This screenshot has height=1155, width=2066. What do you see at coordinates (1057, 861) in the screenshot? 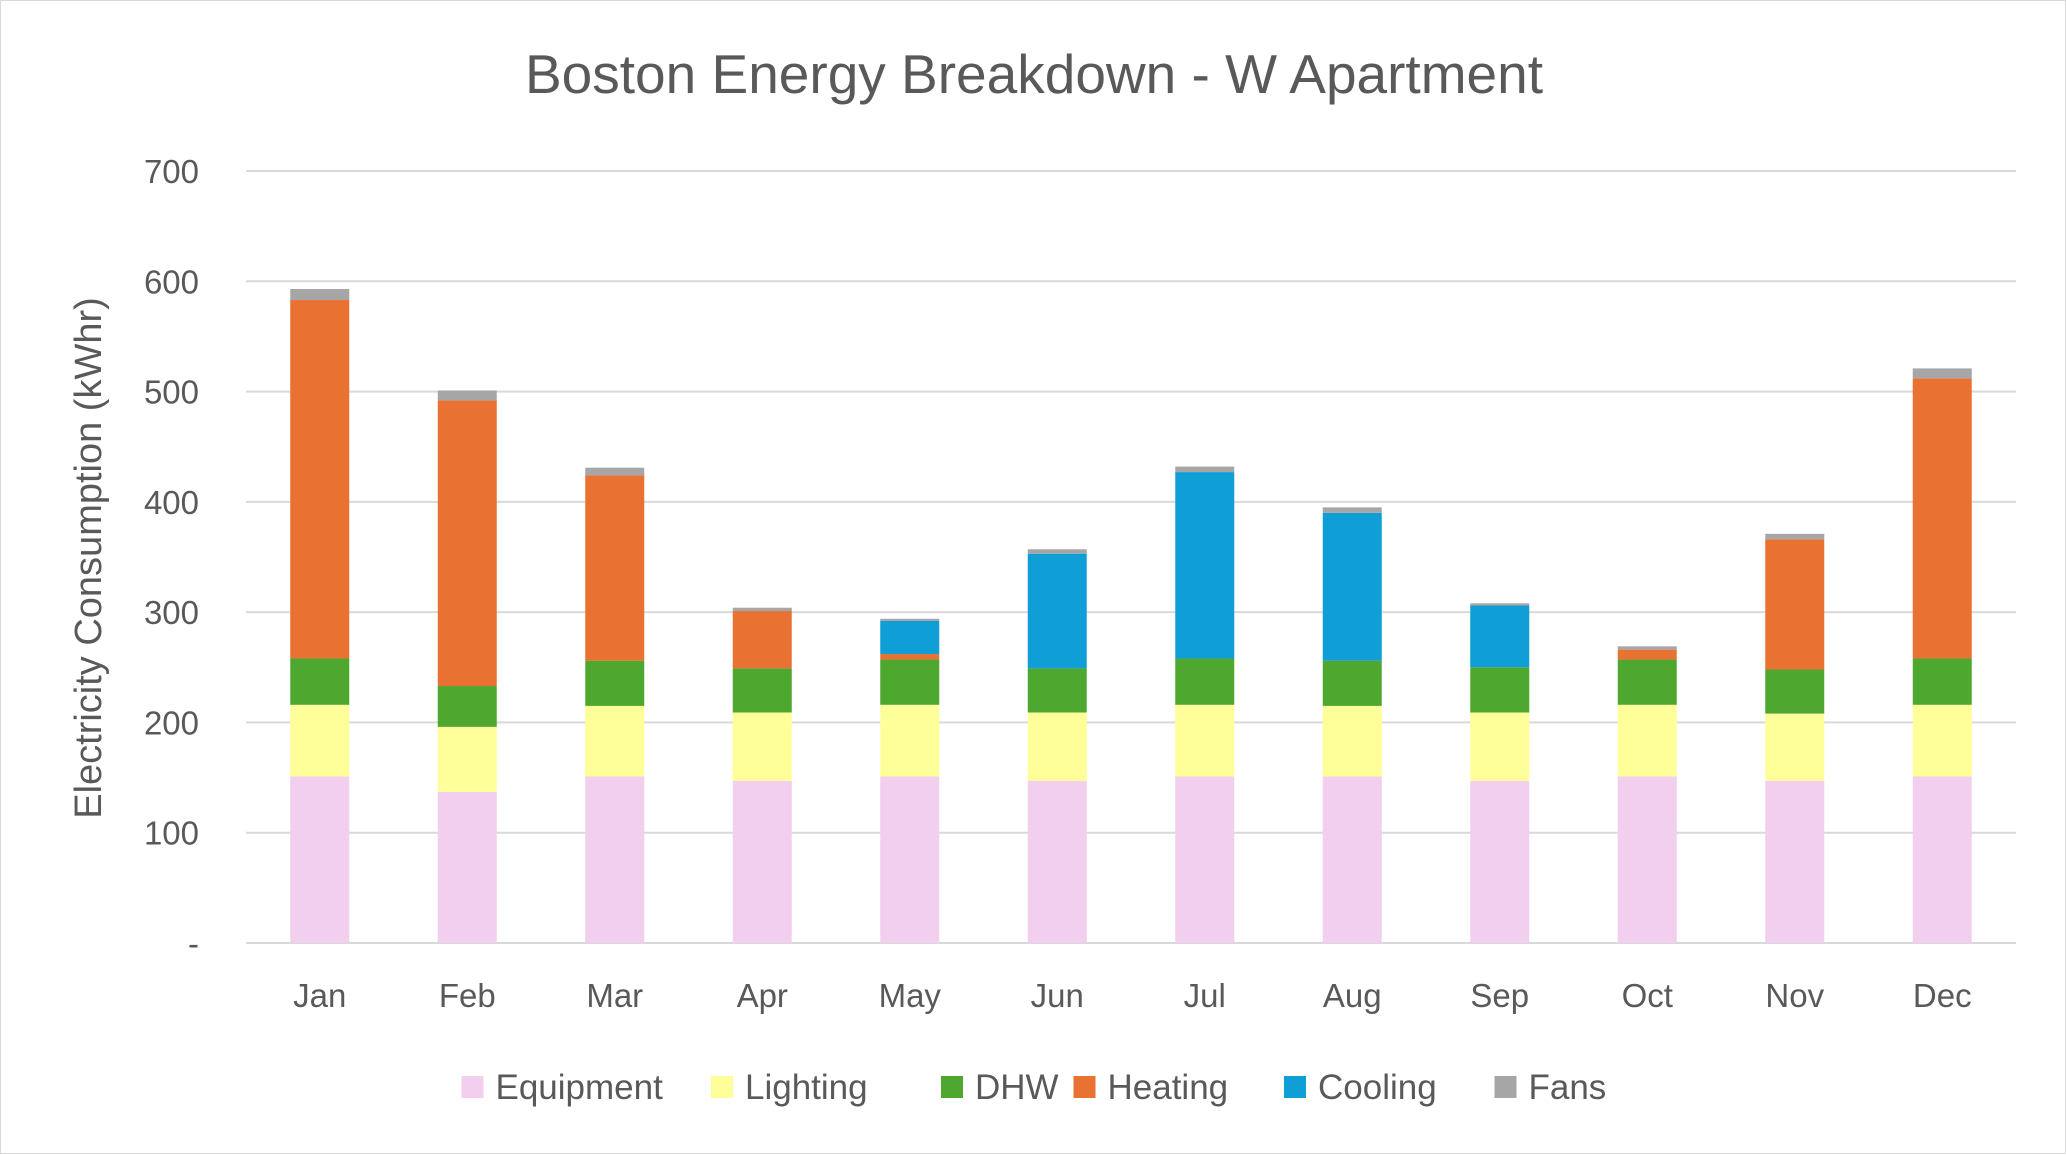
I see `bar-equipment-jun` at bounding box center [1057, 861].